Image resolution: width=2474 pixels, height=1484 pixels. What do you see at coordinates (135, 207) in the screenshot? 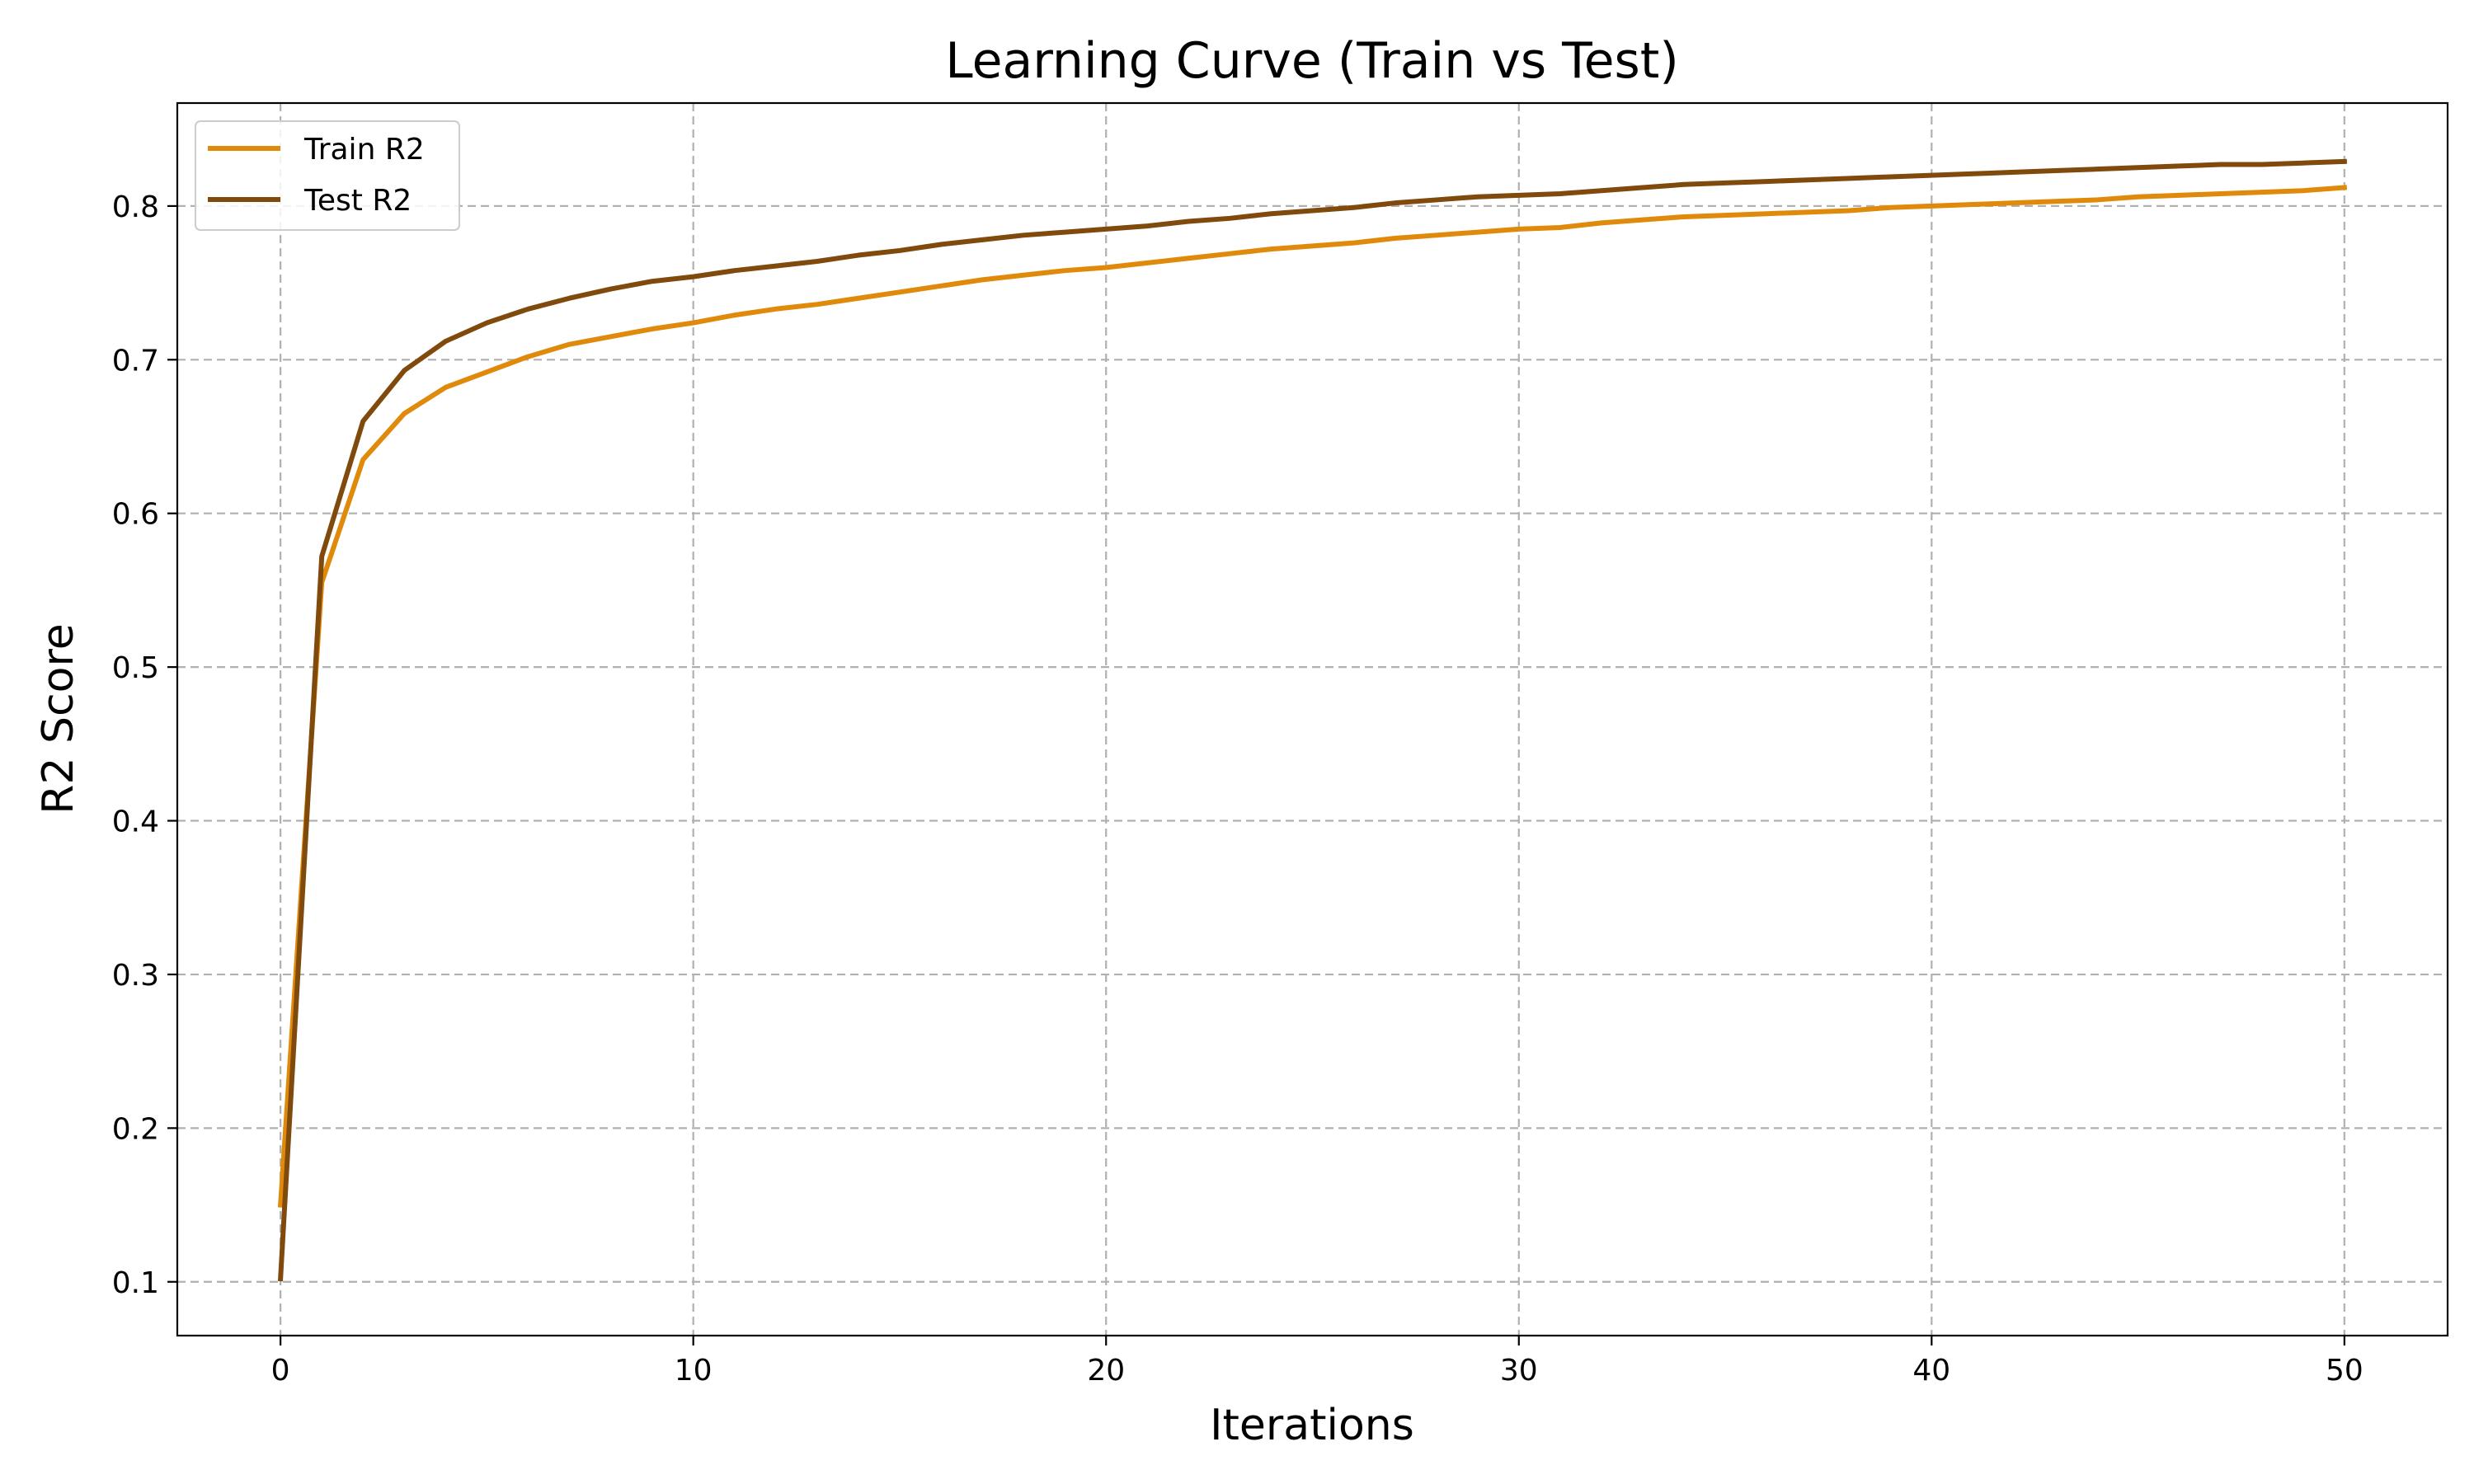
I see `y-tick-label: 0.8` at bounding box center [135, 207].